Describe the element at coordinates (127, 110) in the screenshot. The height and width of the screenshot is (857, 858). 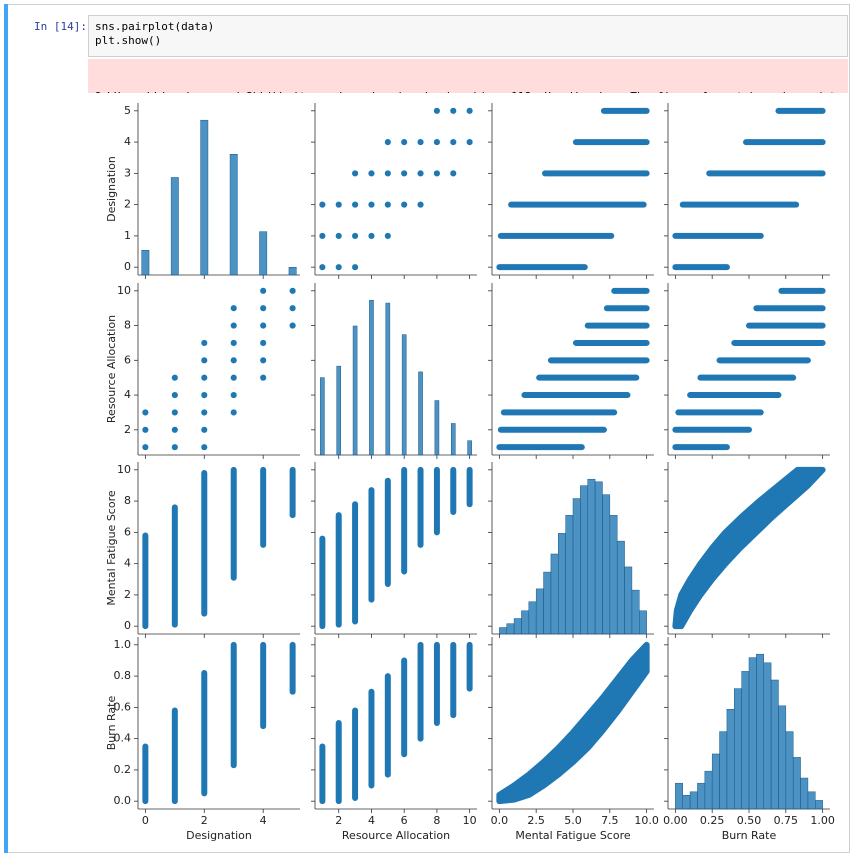
I see `y-tick-label: 5` at that location.